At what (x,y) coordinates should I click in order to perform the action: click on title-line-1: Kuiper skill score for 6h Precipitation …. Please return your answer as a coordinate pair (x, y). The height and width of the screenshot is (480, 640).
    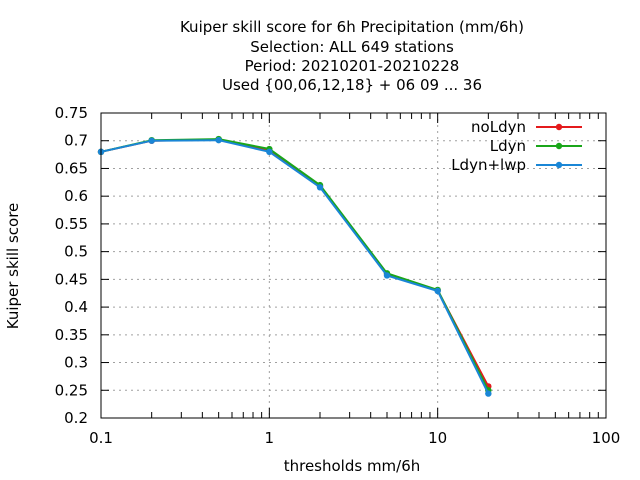
    Looking at the image, I should click on (352, 27).